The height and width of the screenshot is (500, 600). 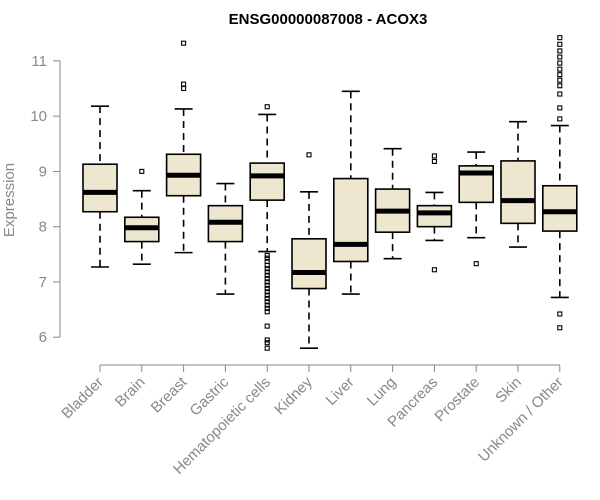 What do you see at coordinates (45, 199) in the screenshot?
I see `y-axis: 6 7 8 9 10 11` at bounding box center [45, 199].